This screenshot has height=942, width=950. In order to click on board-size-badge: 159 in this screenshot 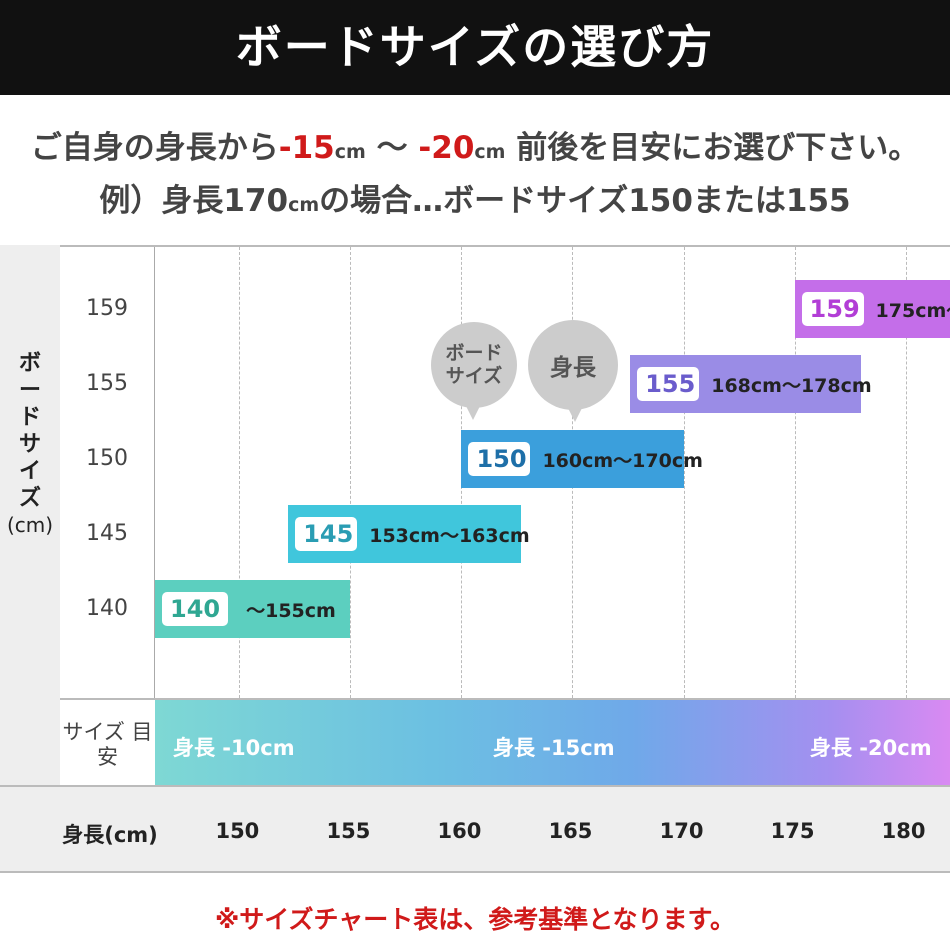, I will do `click(832, 309)`.